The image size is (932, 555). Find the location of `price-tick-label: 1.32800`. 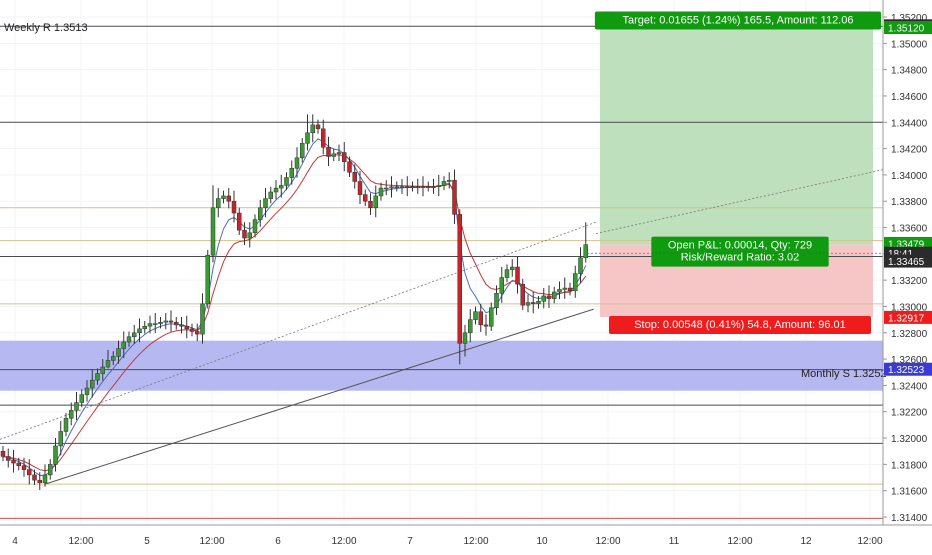

price-tick-label: 1.32800 is located at coordinates (909, 334).